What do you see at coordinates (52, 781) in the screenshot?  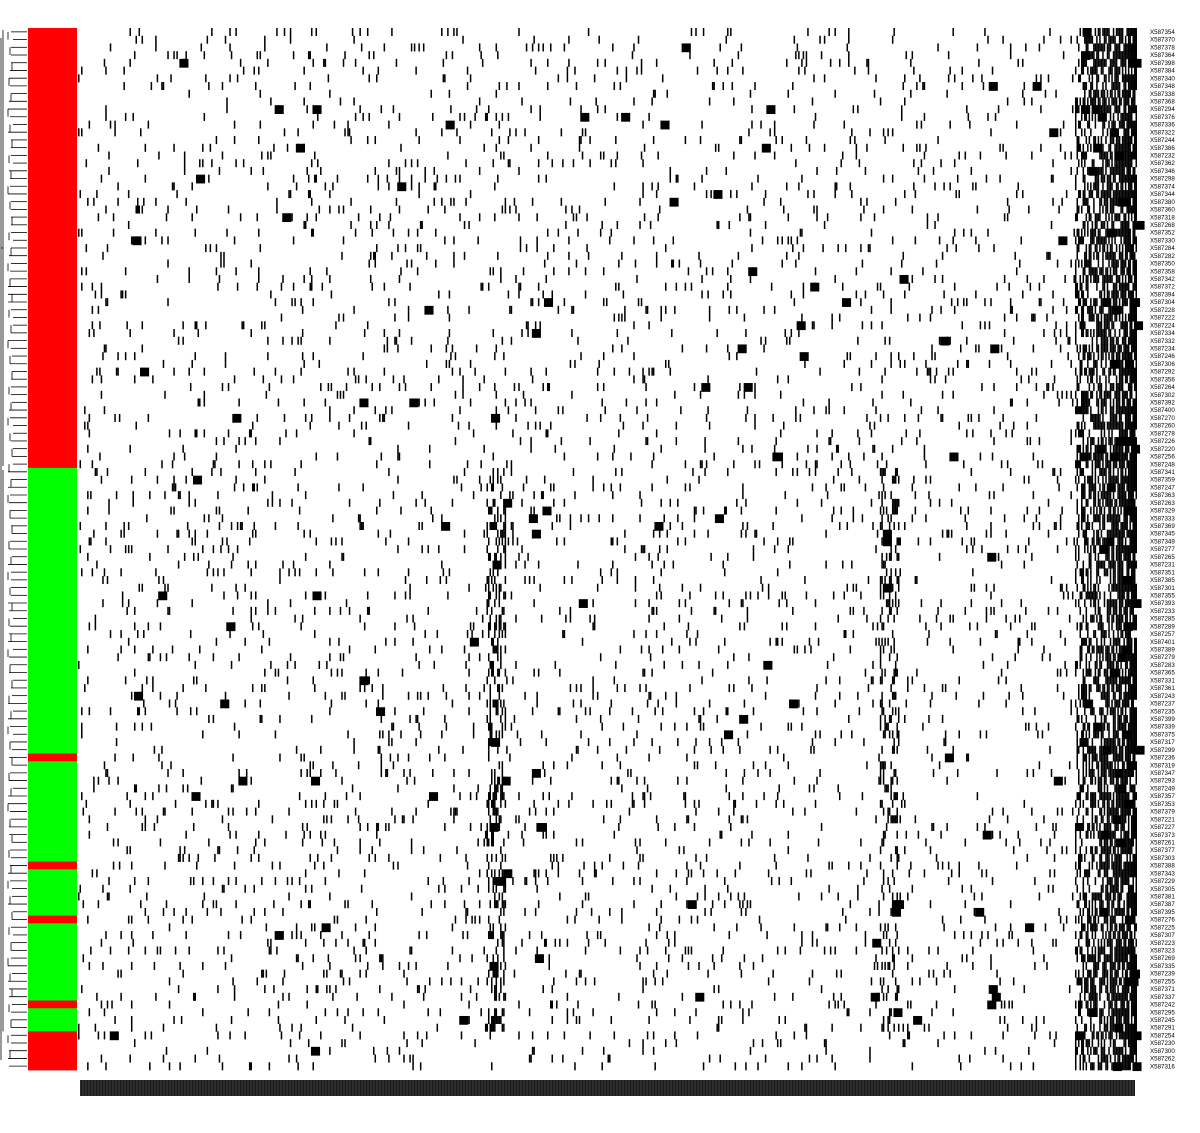 I see `group-bar-X587293` at bounding box center [52, 781].